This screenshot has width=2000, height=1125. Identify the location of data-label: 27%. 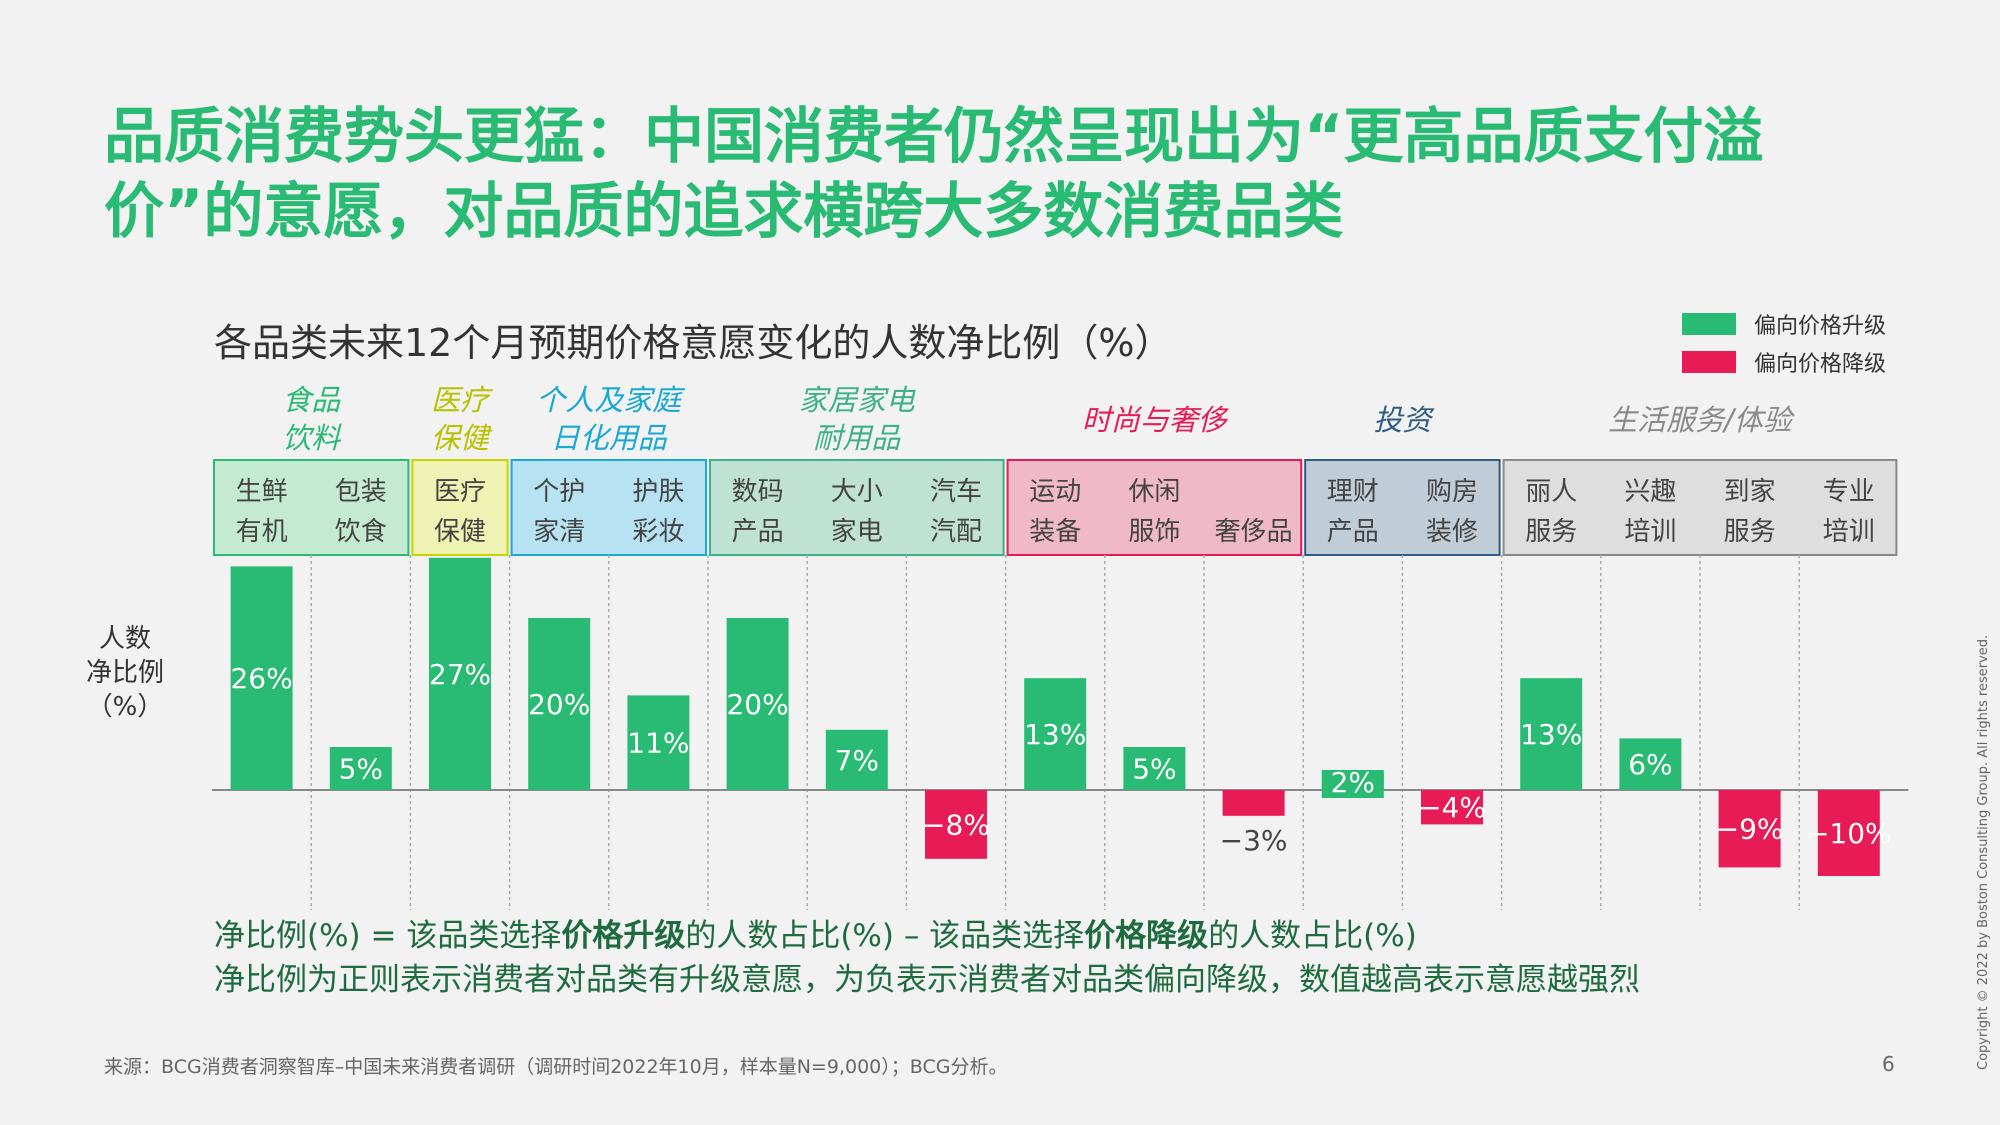
(460, 674).